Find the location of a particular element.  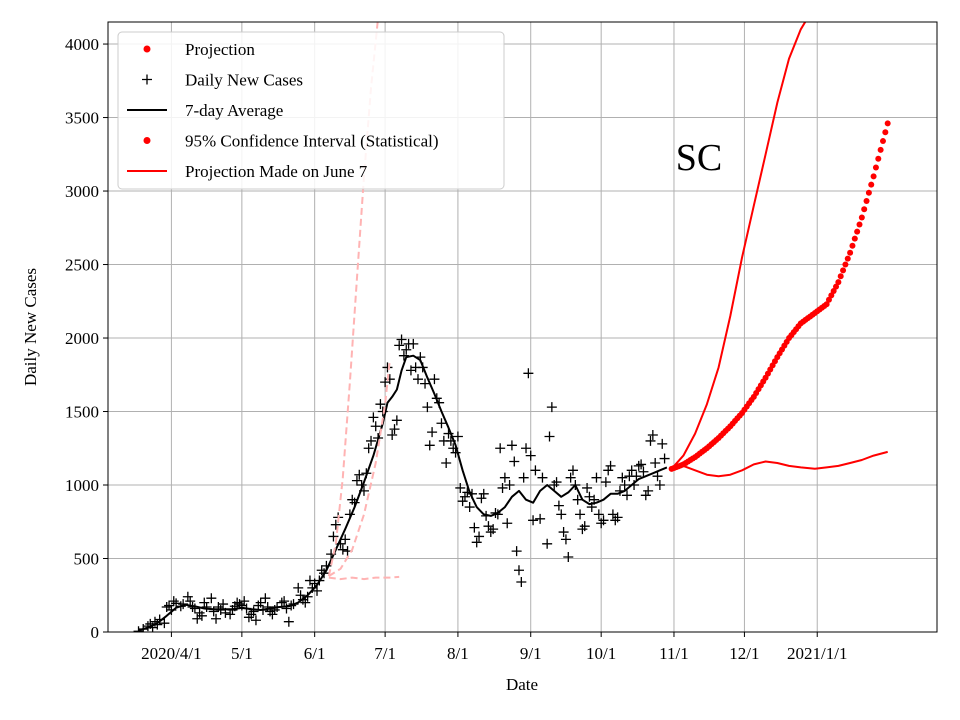

legend-label: 95% Confidence Interval (Statistical) is located at coordinates (312, 141).